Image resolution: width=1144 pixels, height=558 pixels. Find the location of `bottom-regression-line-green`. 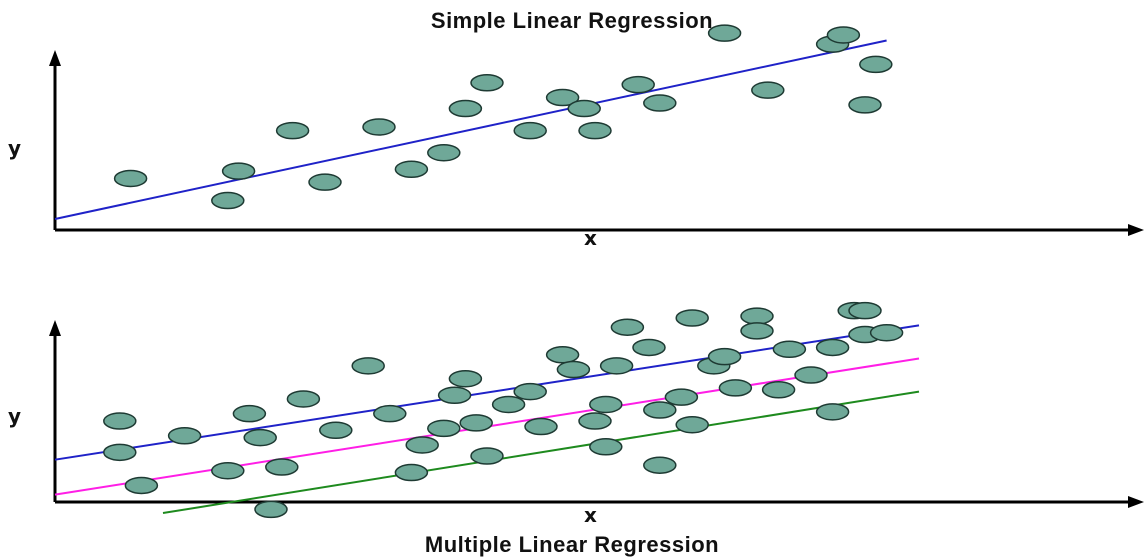

bottom-regression-line-green is located at coordinates (541, 452).